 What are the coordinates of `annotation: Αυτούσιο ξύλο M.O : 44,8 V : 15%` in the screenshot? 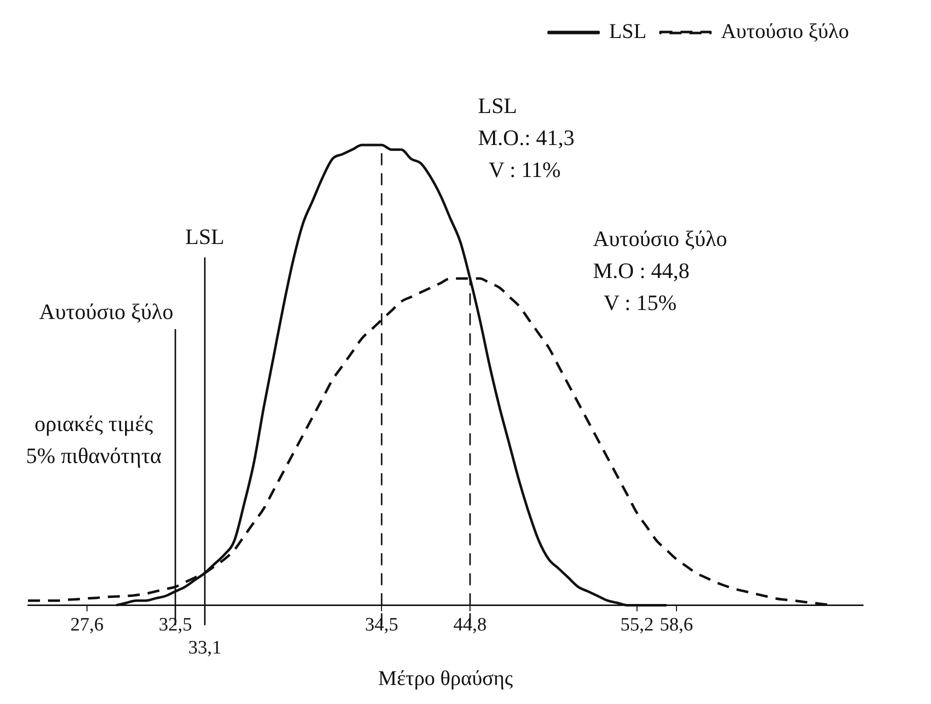 It's located at (660, 271).